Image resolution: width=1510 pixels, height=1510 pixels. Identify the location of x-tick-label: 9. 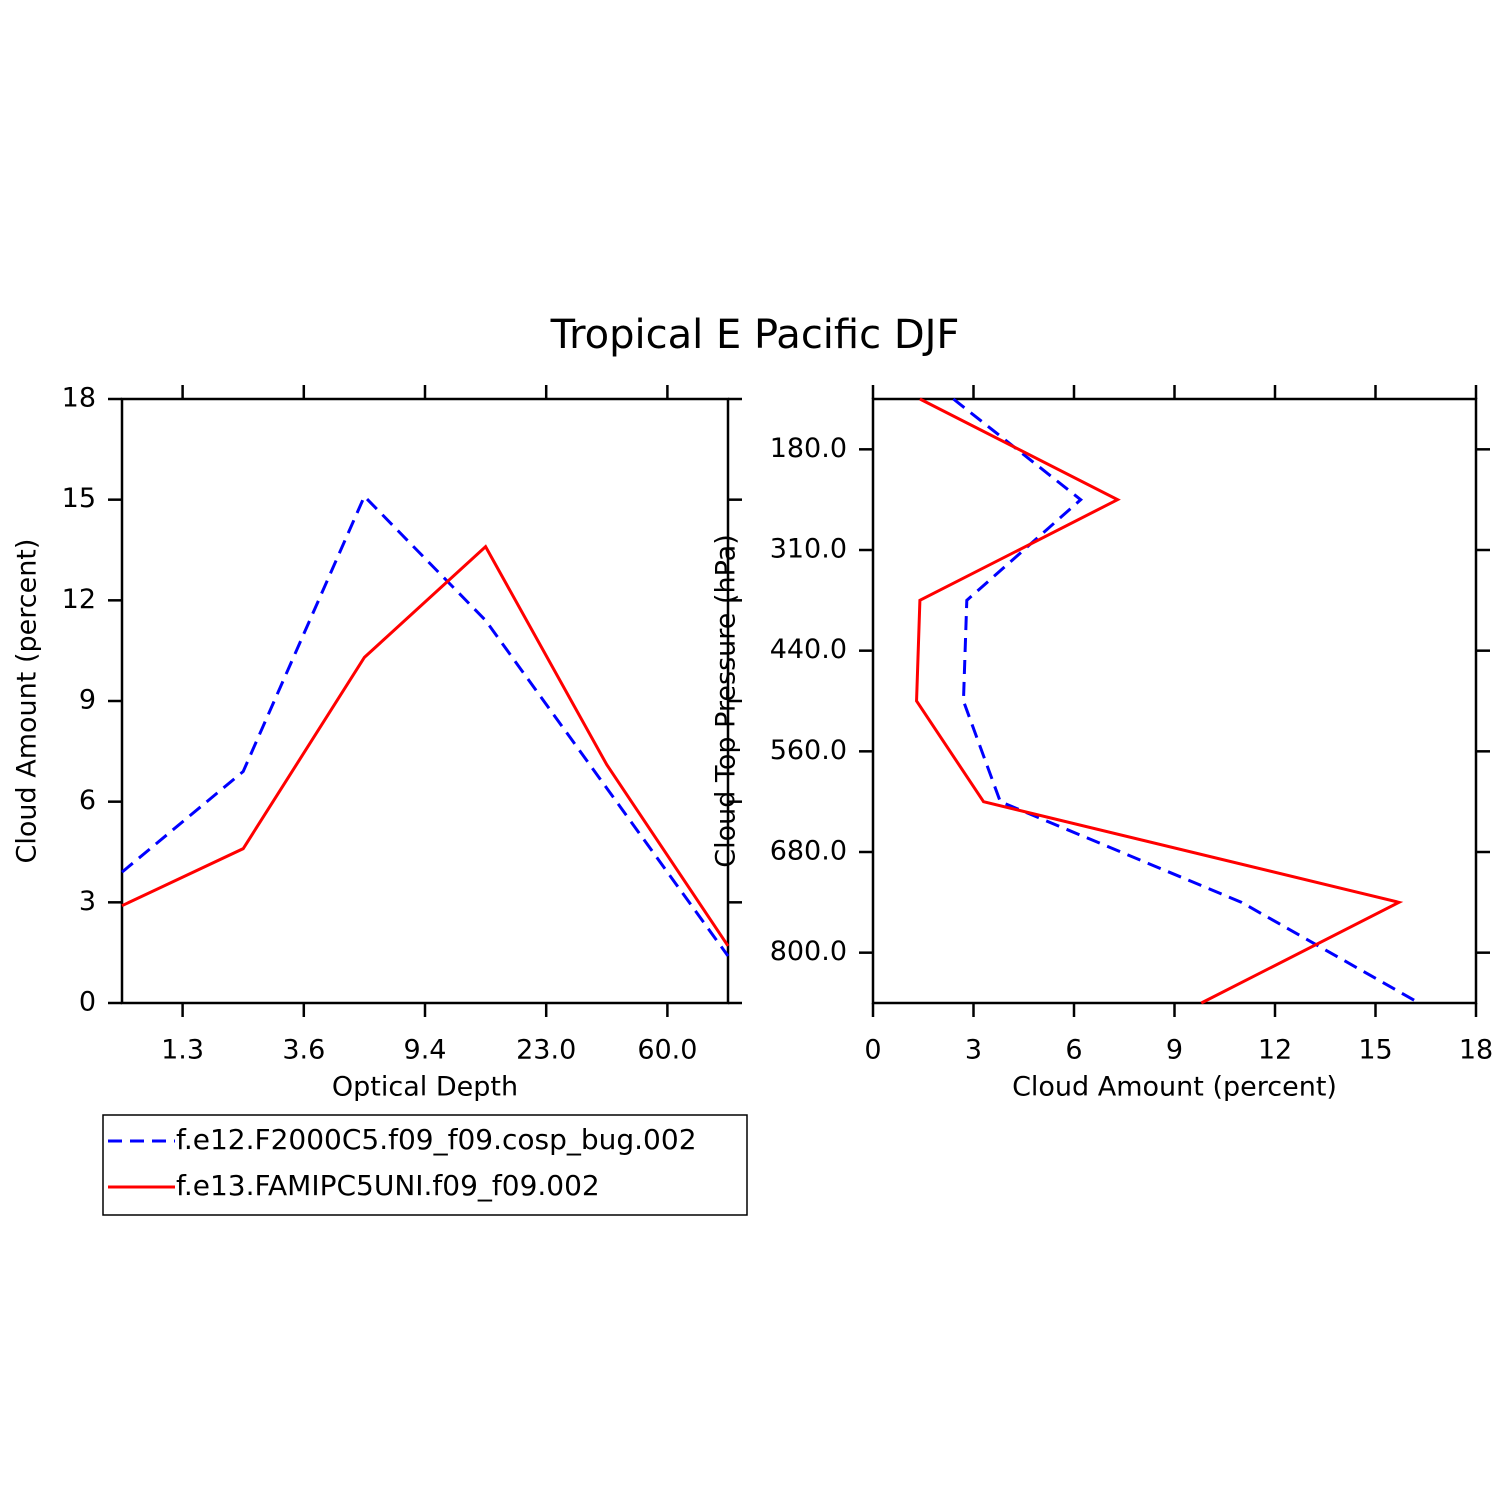
(1174, 1050).